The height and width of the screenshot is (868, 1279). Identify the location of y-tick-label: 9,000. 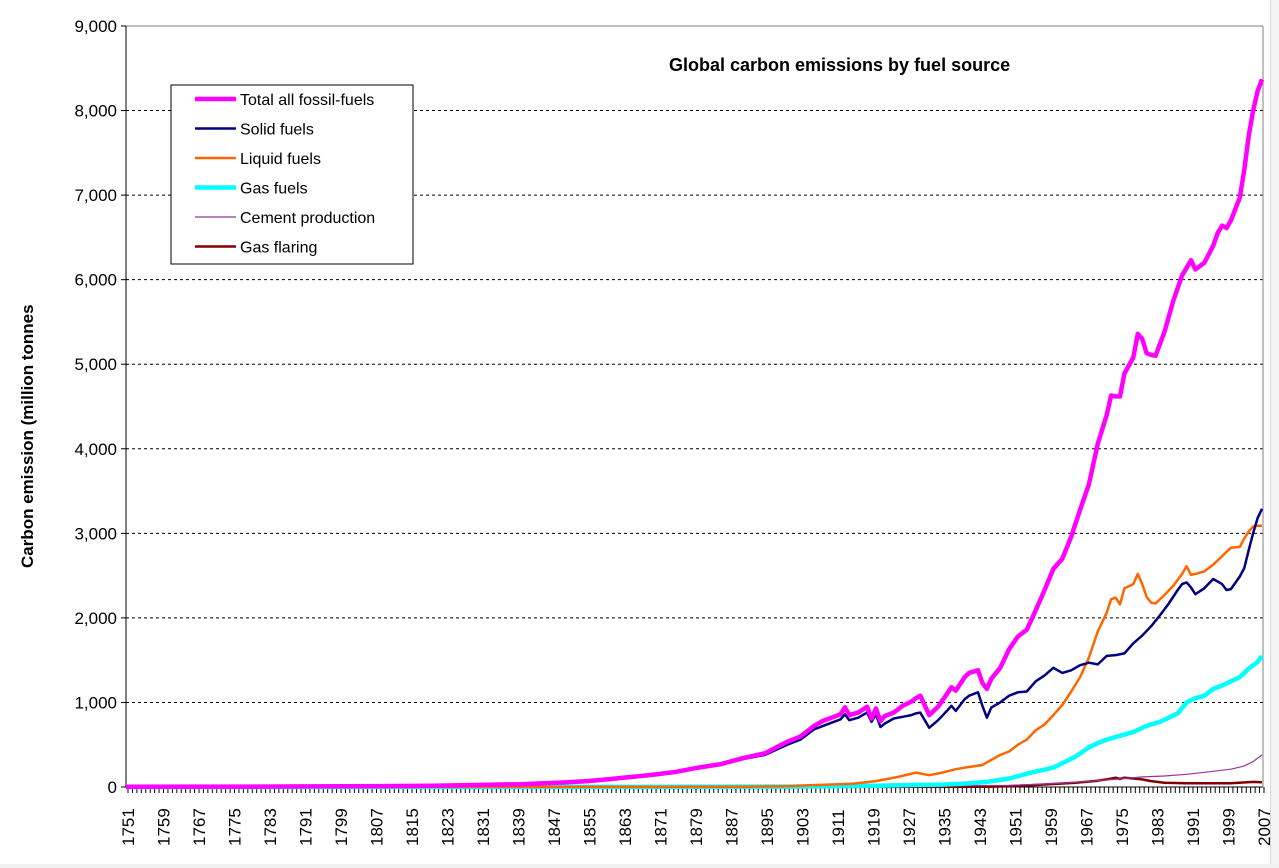
(95, 26).